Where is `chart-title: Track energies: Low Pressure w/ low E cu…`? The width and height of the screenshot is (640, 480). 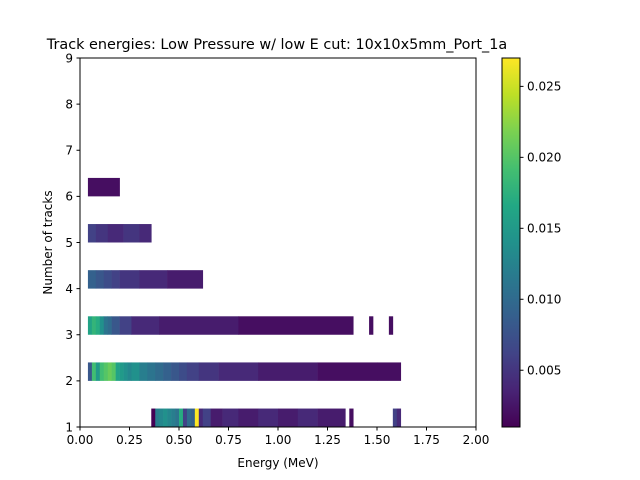
chart-title: Track energies: Low Pressure w/ low E cu… is located at coordinates (276, 45).